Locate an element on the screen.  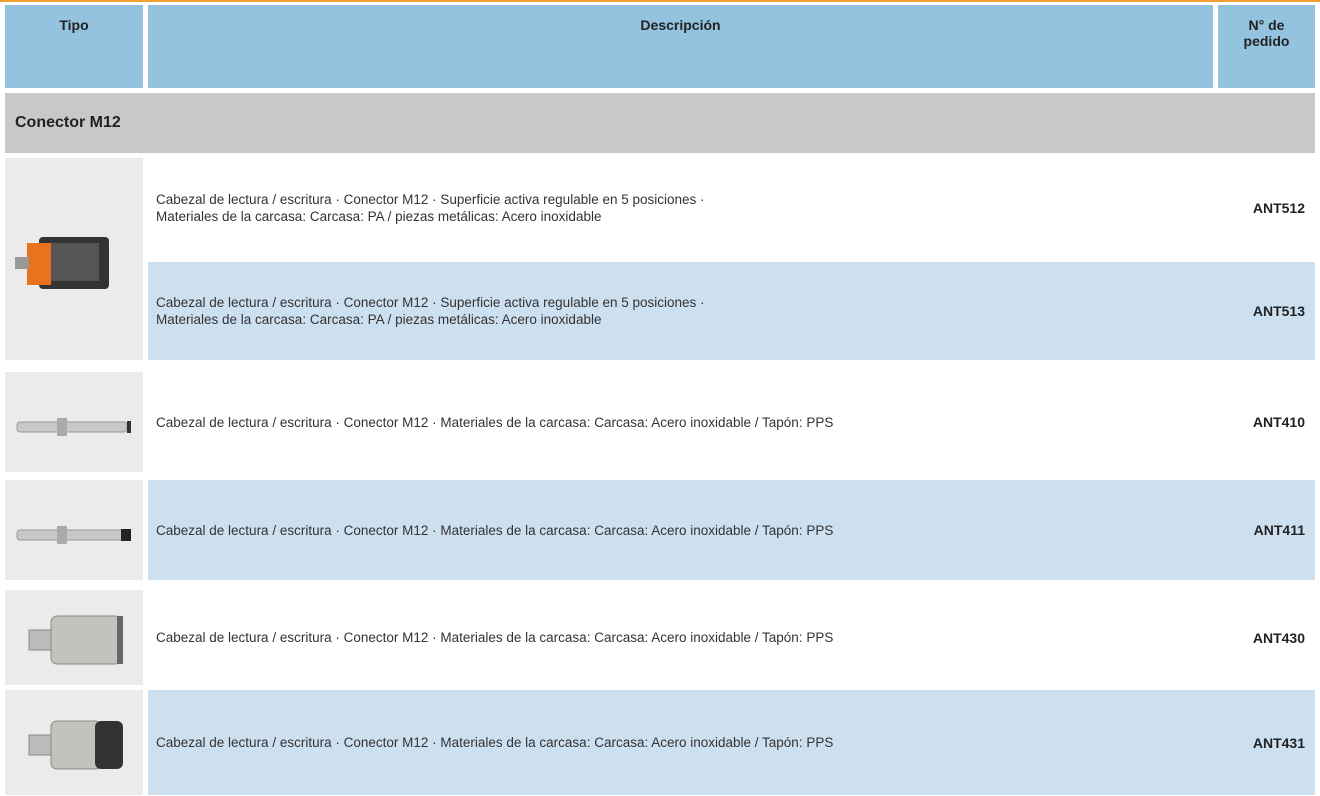
order-number: ANT513 is located at coordinates (1266, 311).